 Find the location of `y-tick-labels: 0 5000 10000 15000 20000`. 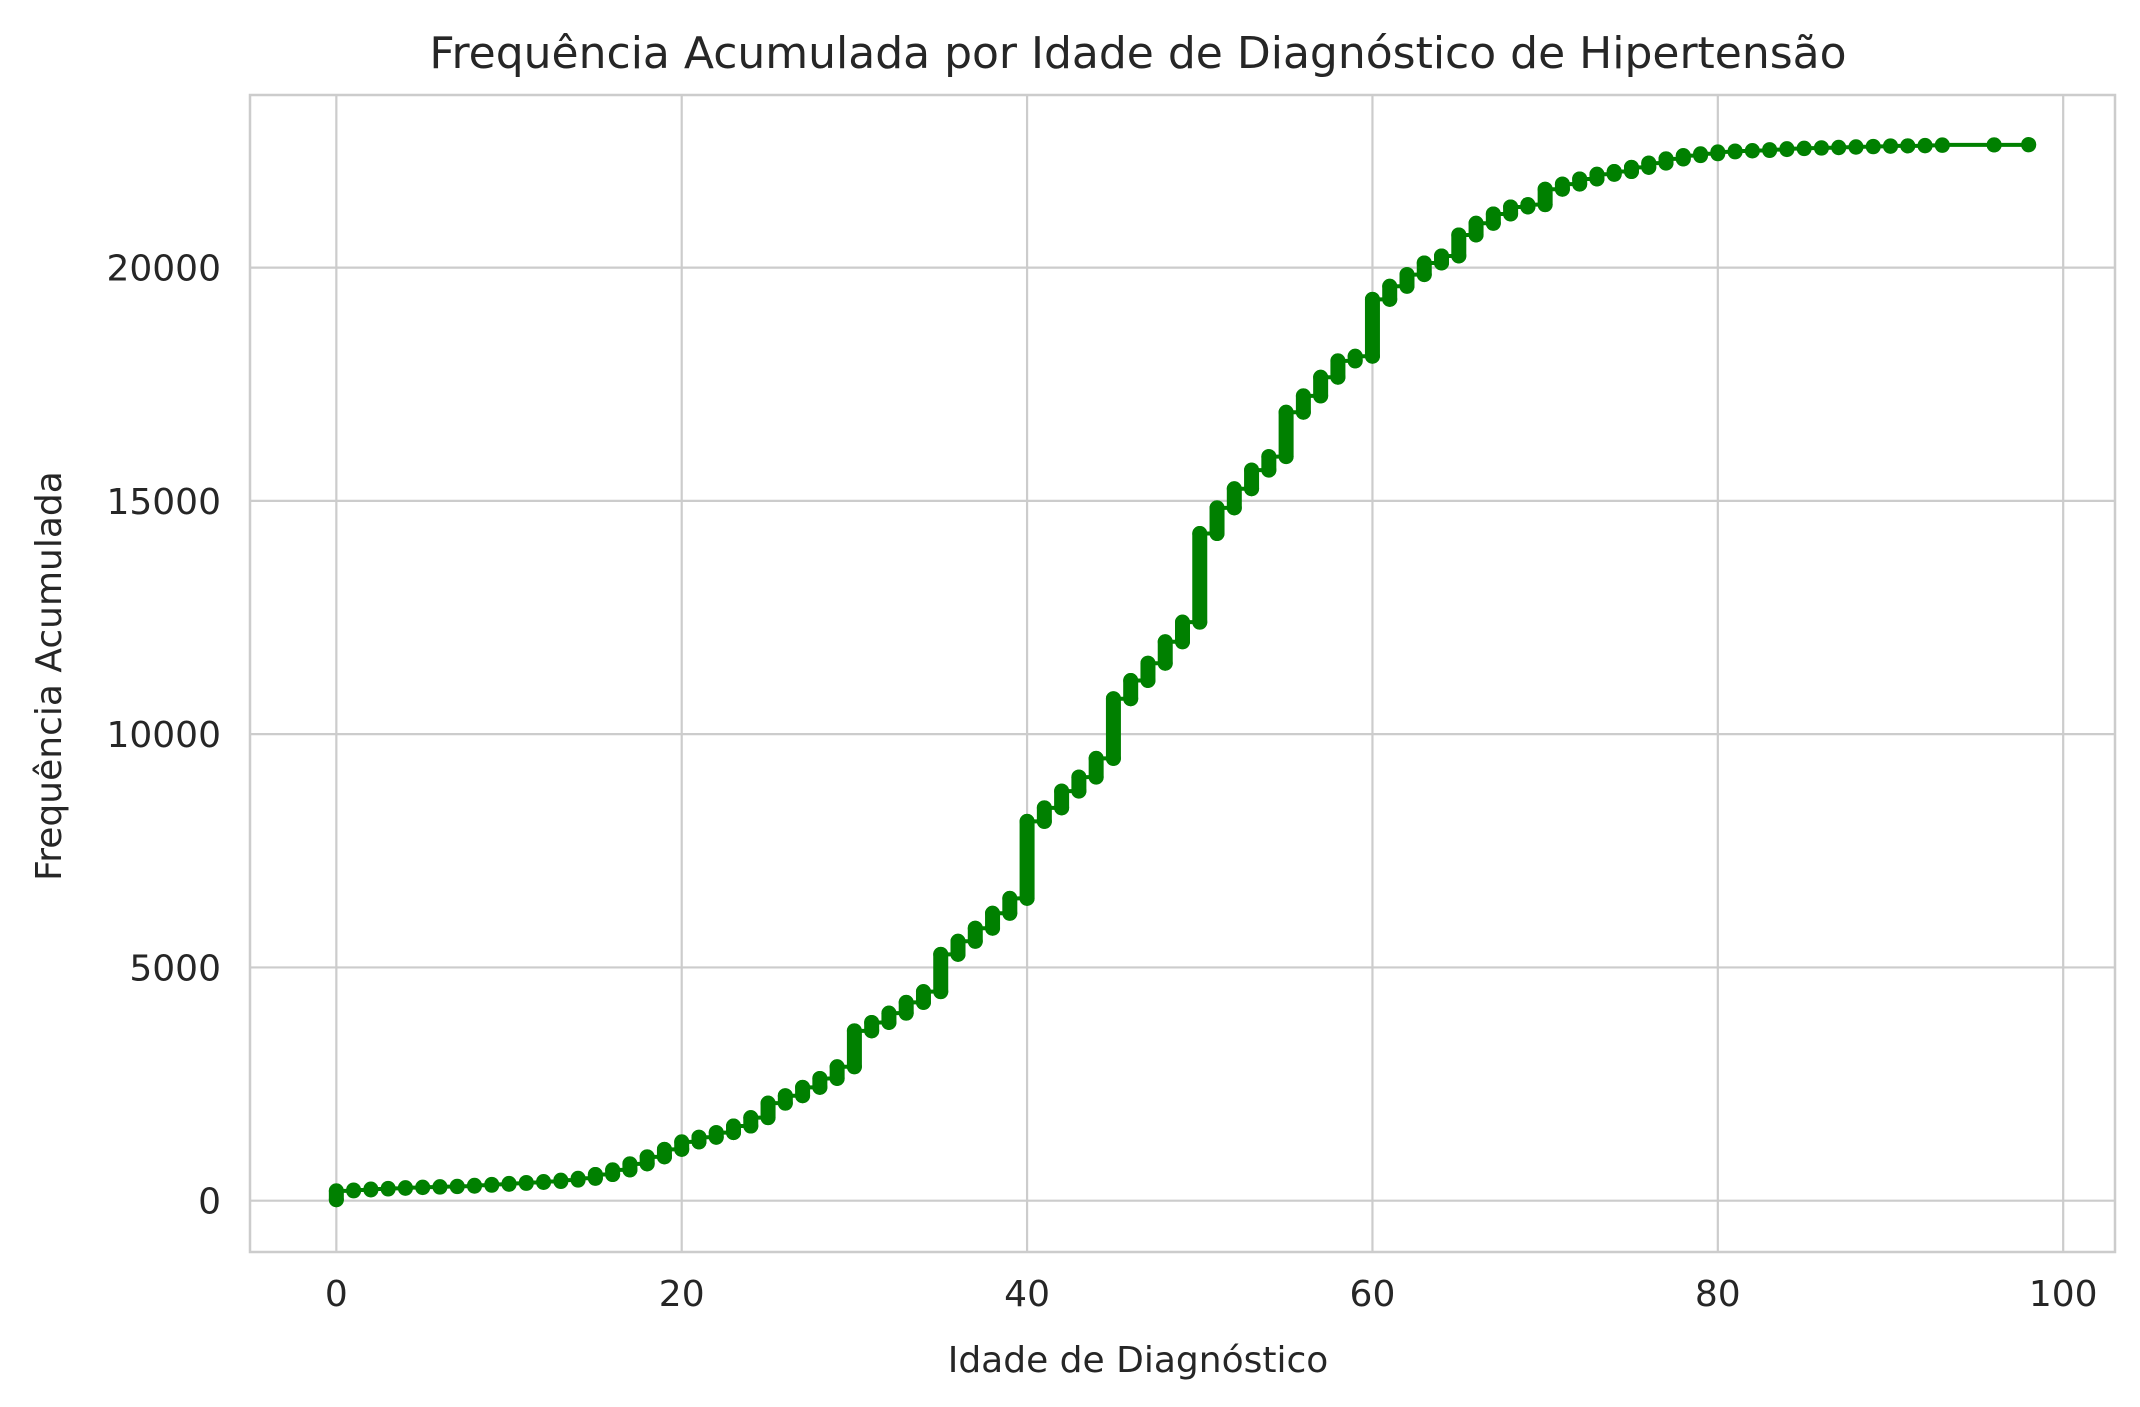

y-tick-labels: 0 5000 10000 15000 20000 is located at coordinates (163, 736).